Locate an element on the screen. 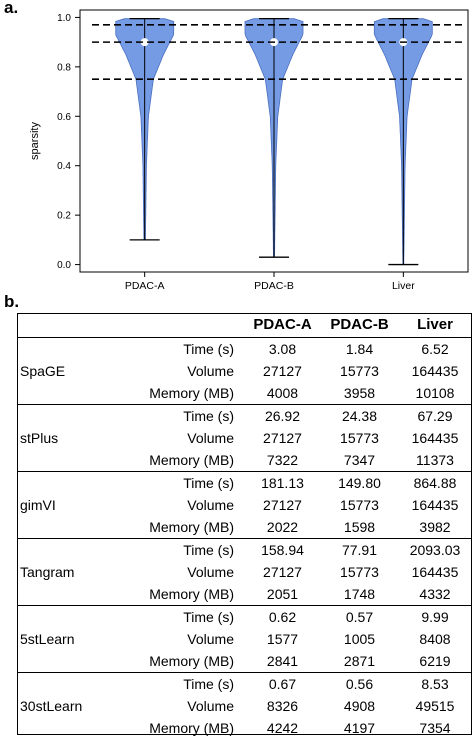  header-method is located at coordinates (61, 325).